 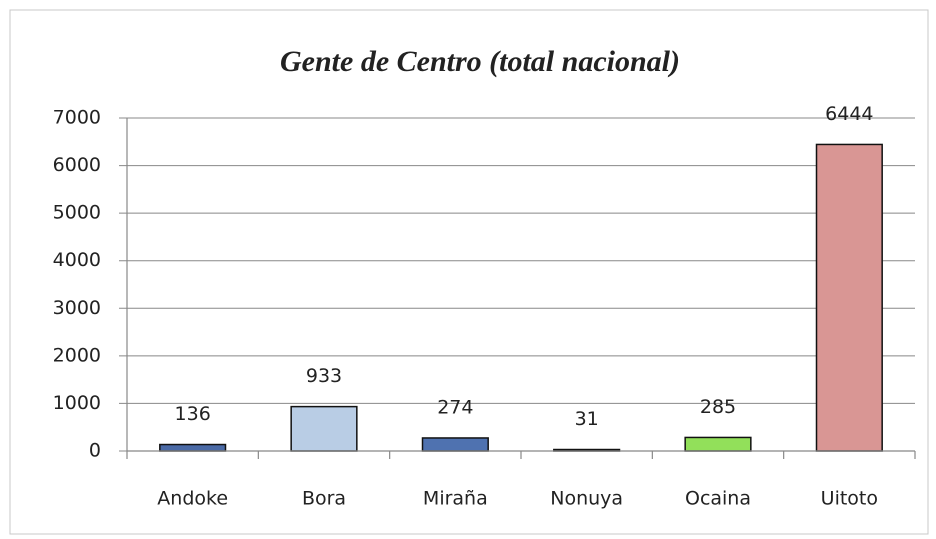 What do you see at coordinates (77, 213) in the screenshot?
I see `y-tick-label: 5000` at bounding box center [77, 213].